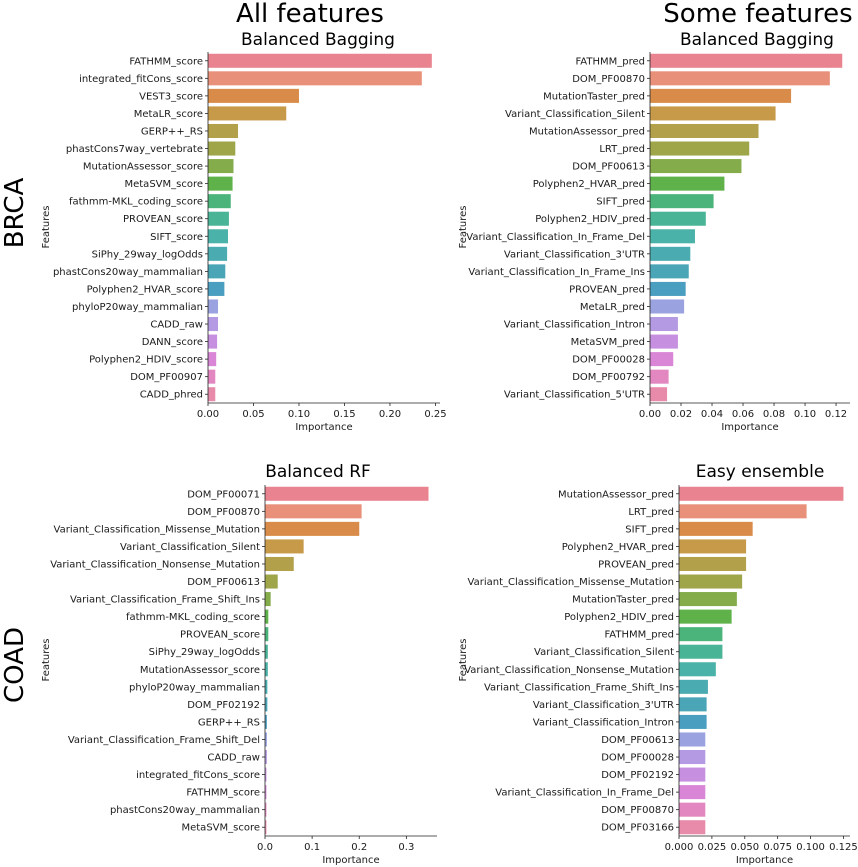 The width and height of the screenshot is (858, 867). Describe the element at coordinates (678, 218) in the screenshot. I see `bar-polyphen2-hdiv-pred` at that location.